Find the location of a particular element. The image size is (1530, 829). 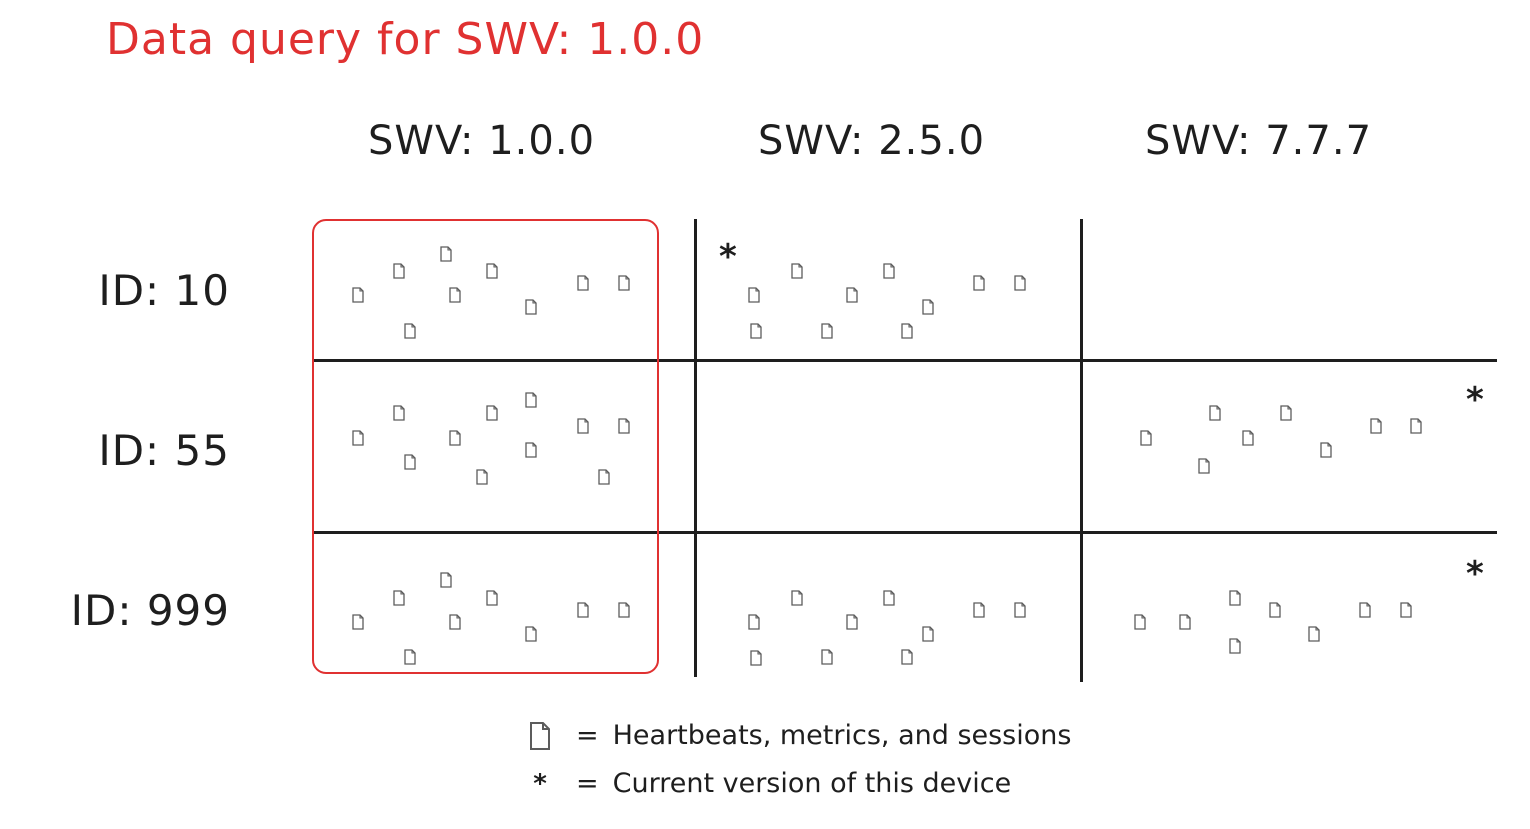

row-header-id-999: ID: 999 is located at coordinates (150, 610).